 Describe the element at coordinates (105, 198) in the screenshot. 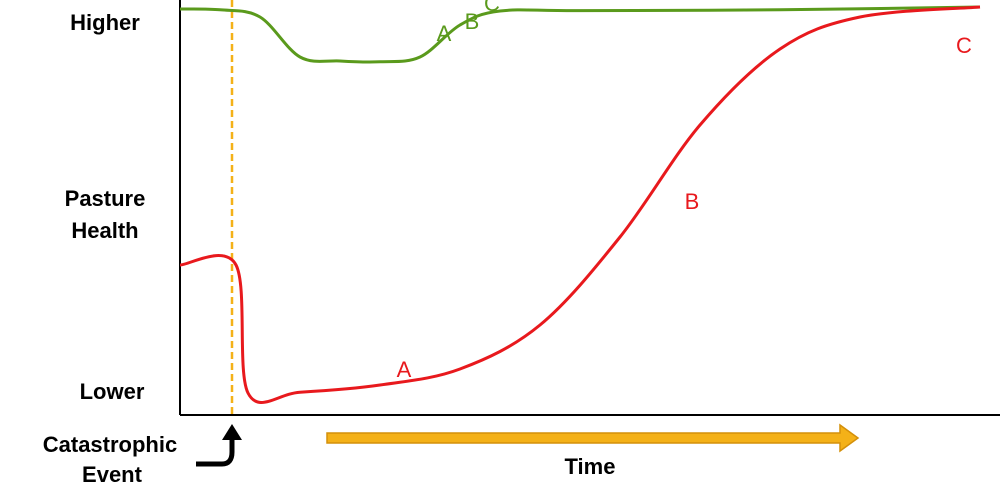

I see `y-axis-label-line1: Pasture` at that location.